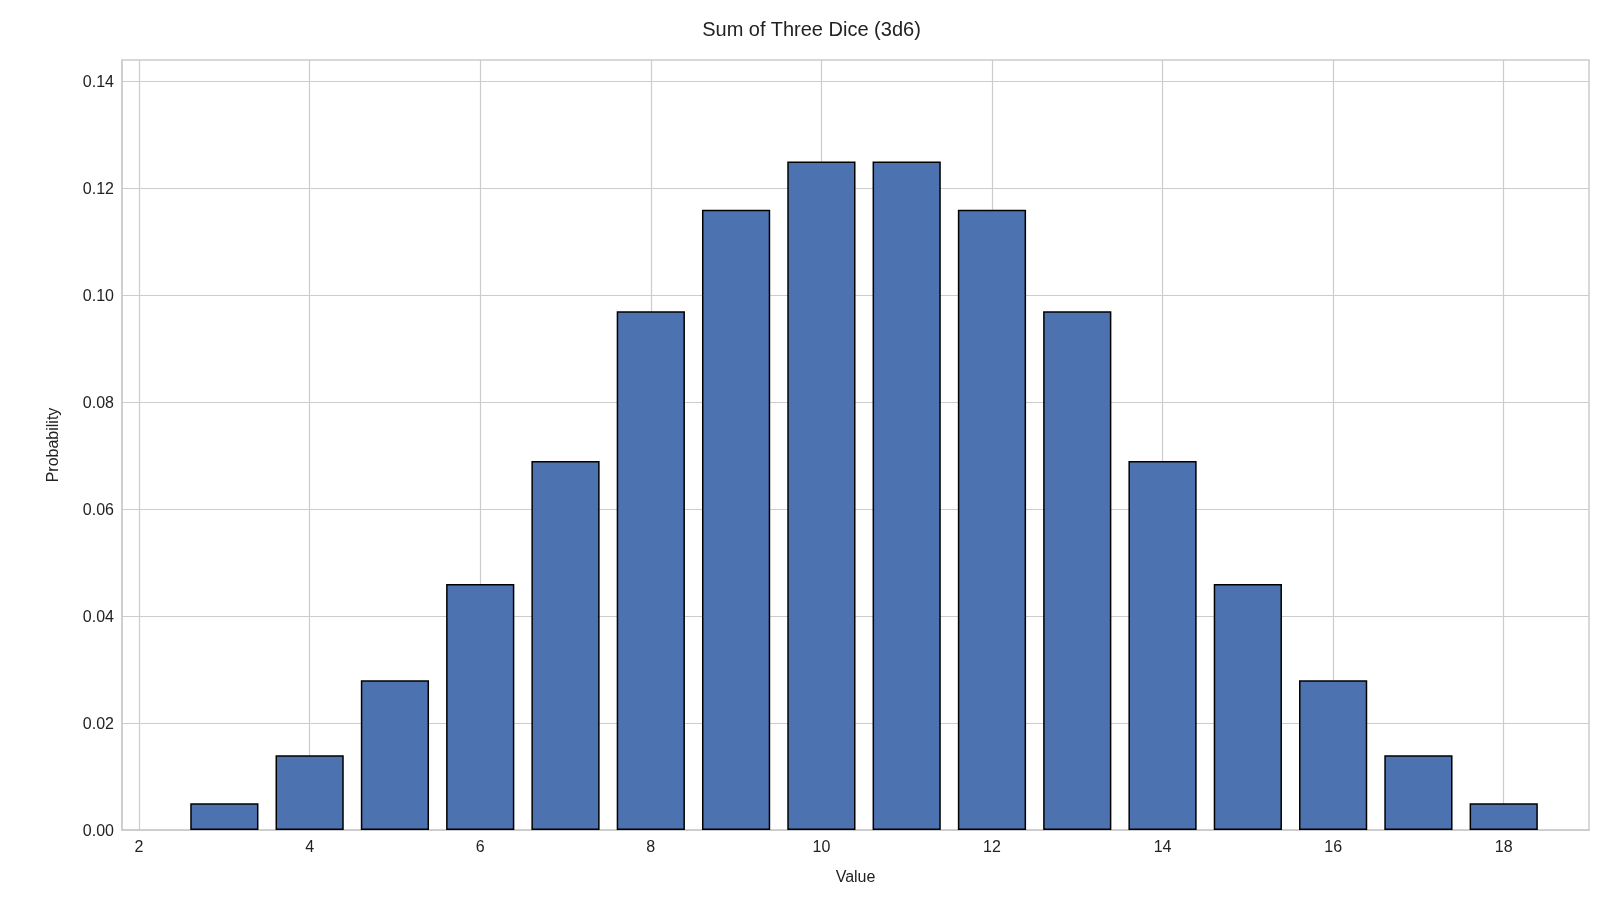 Image resolution: width=1623 pixels, height=923 pixels. What do you see at coordinates (1503, 846) in the screenshot?
I see `x-tick-label: 18` at bounding box center [1503, 846].